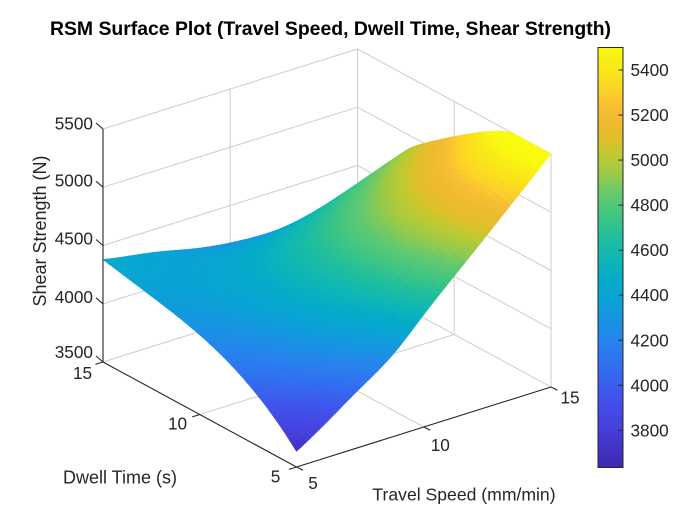 This screenshot has width=696, height=525. I want to click on svg-text: 4500, so click(74, 239).